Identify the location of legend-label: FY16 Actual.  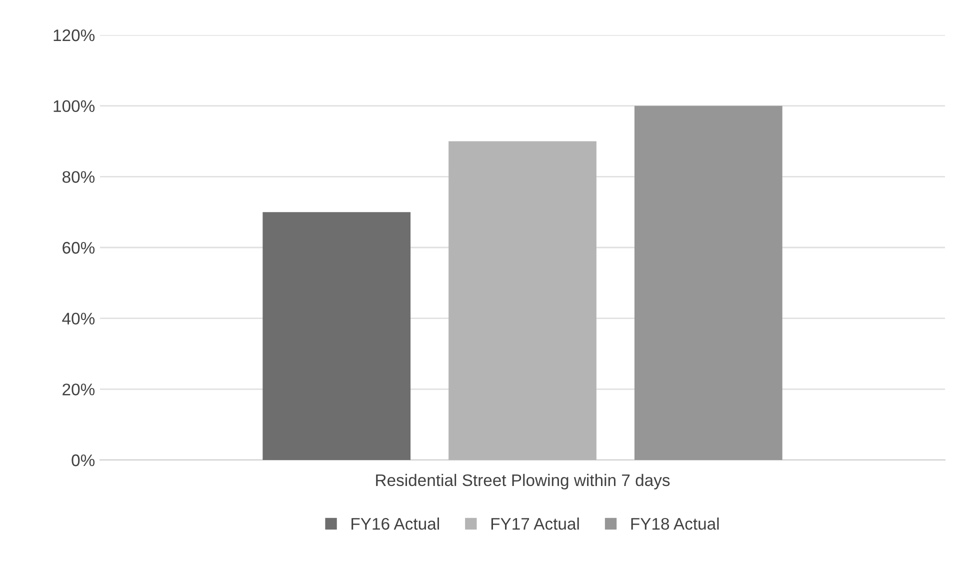
(395, 524).